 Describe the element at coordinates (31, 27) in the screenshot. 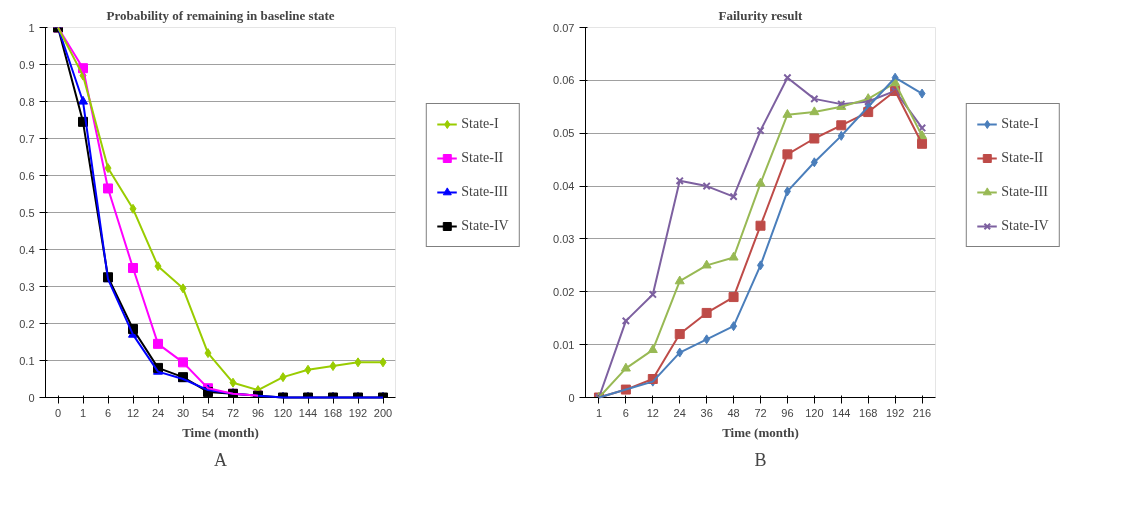

I see `y-tick-label: 1` at that location.